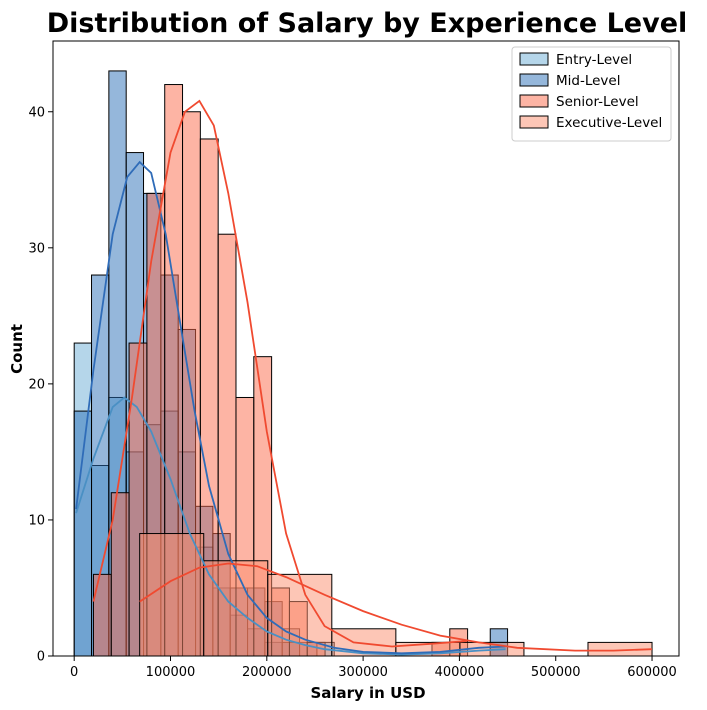  What do you see at coordinates (396, 607) in the screenshot?
I see `kde-line-executive-level` at bounding box center [396, 607].